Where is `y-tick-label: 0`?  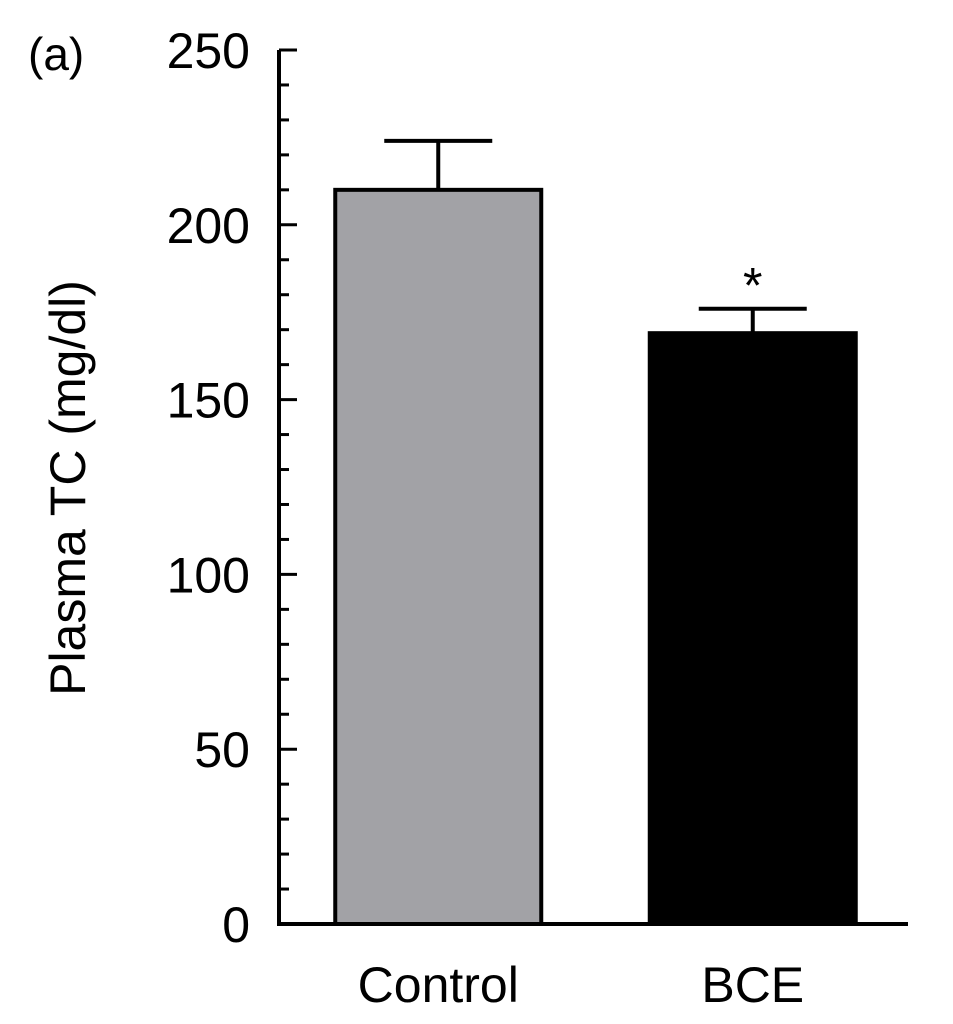
y-tick-label: 0 is located at coordinates (236, 925).